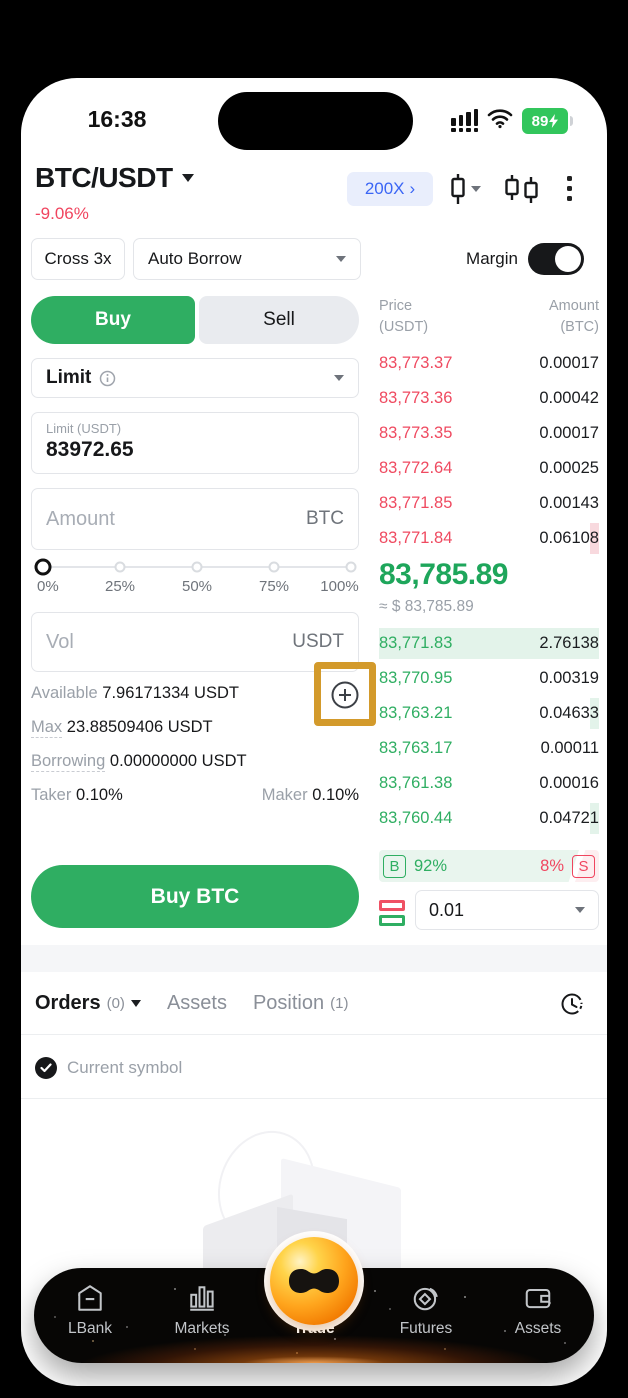  Describe the element at coordinates (51, 795) in the screenshot. I see `taker-label: Taker` at that location.